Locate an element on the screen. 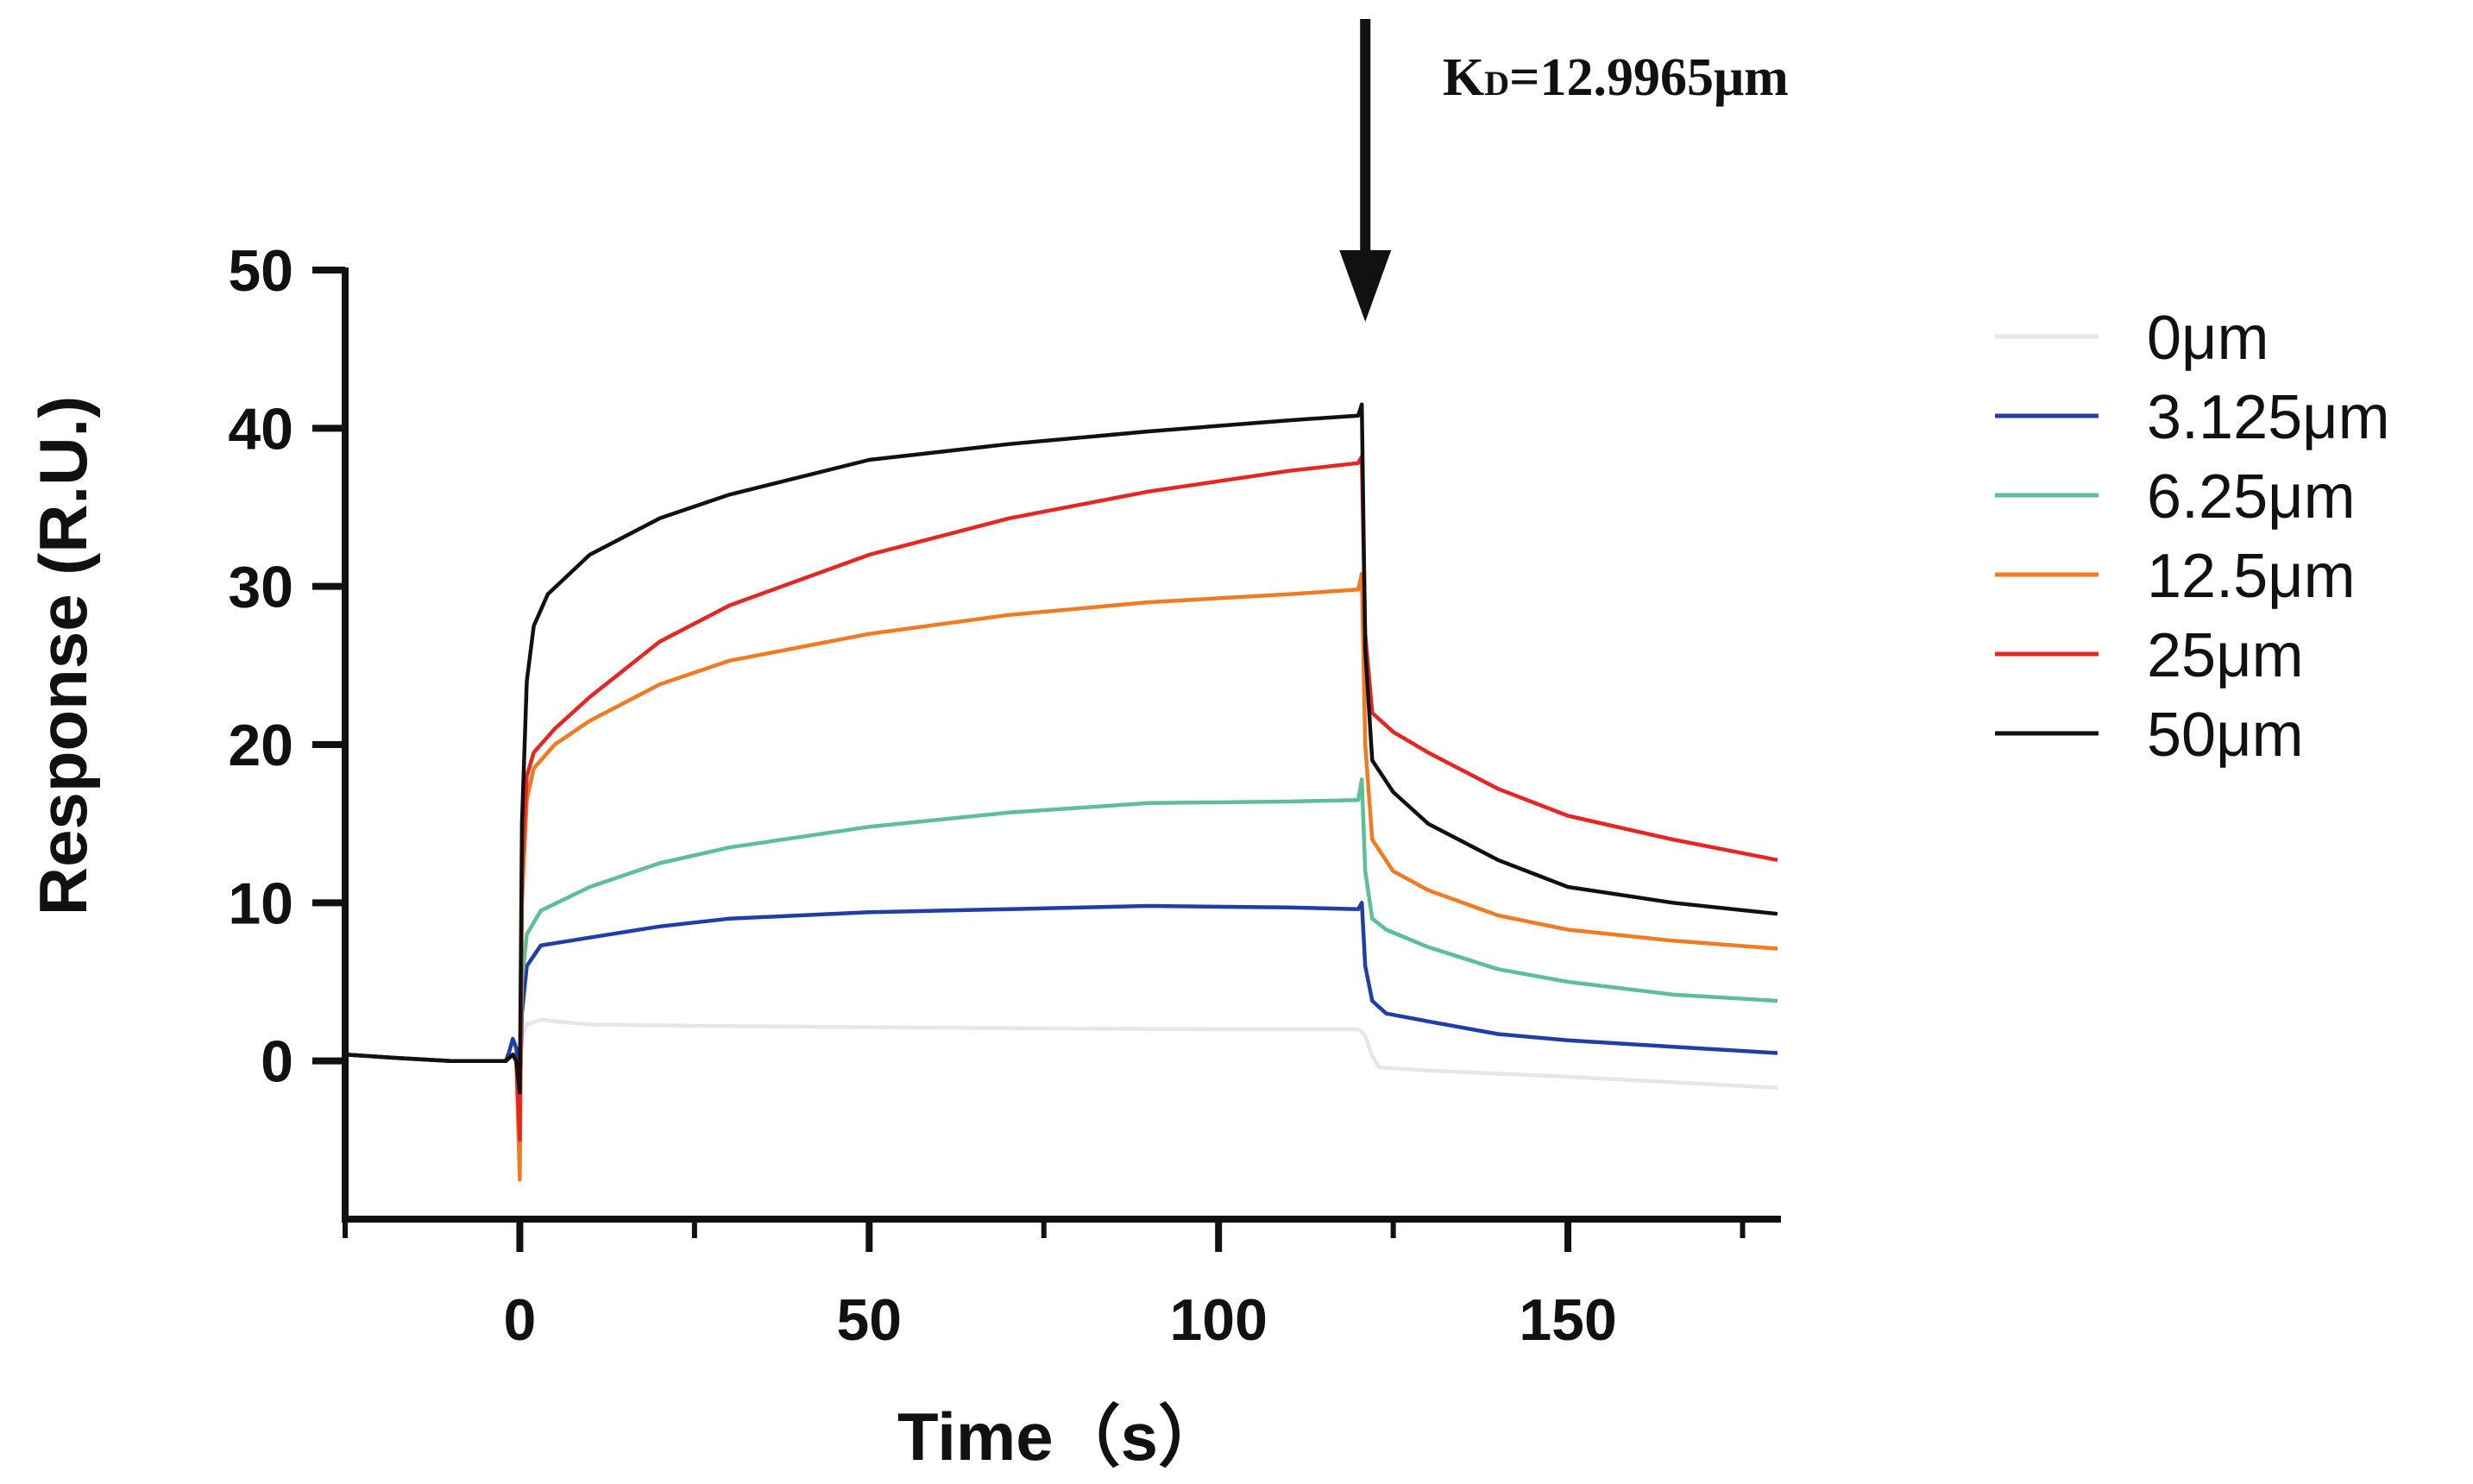 This screenshot has width=2473, height=1484. y-tick-label-5: 50 is located at coordinates (261, 271).